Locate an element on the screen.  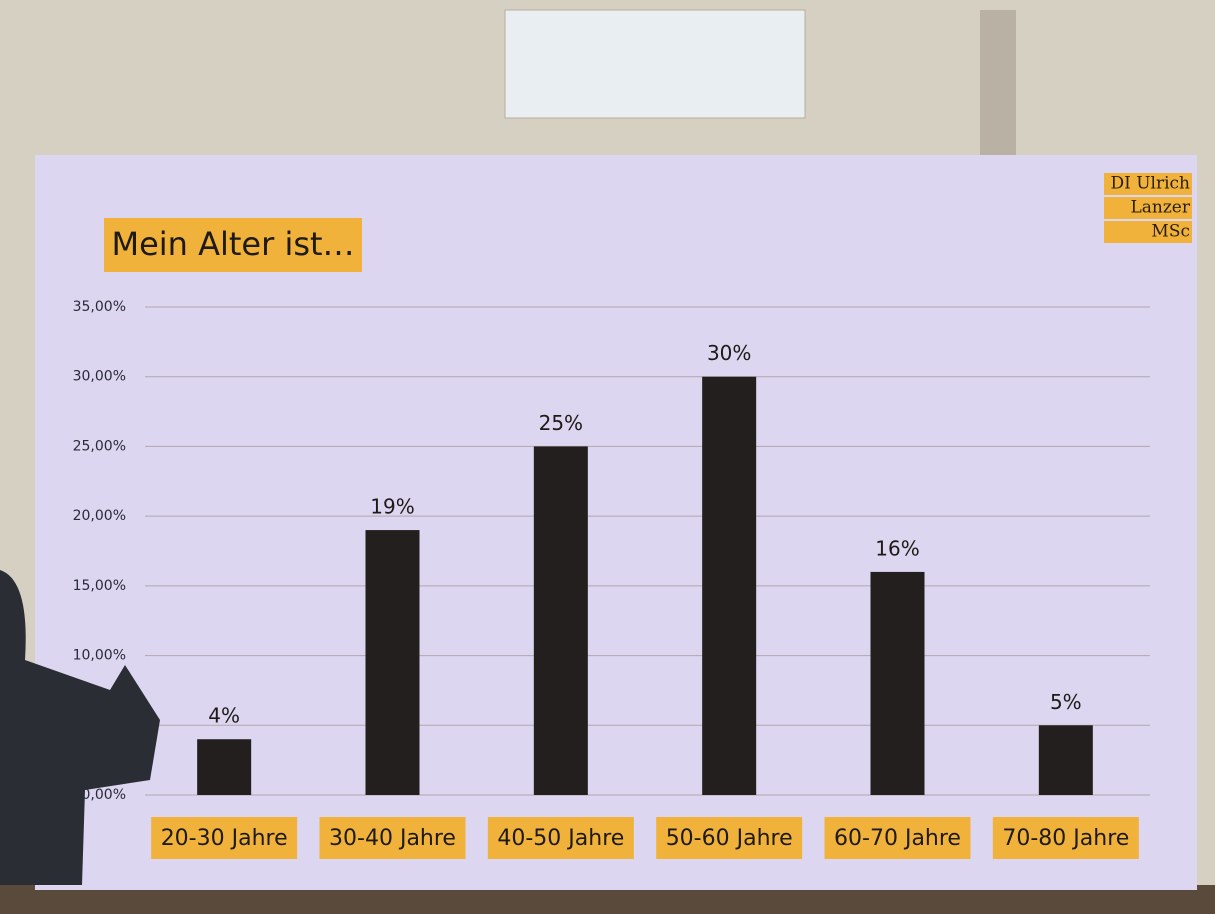
author-line: MSc is located at coordinates (1170, 232).